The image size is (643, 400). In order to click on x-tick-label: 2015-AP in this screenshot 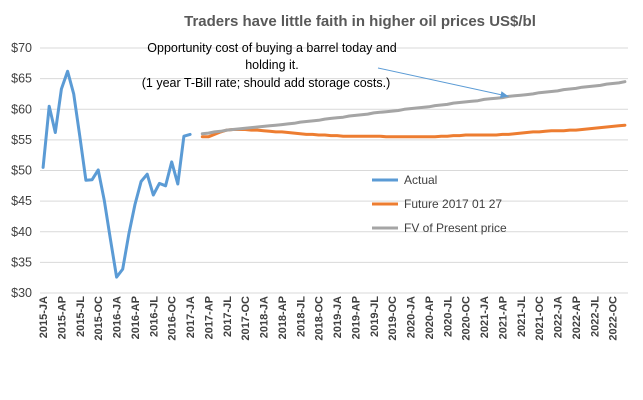, I will do `click(62, 317)`.